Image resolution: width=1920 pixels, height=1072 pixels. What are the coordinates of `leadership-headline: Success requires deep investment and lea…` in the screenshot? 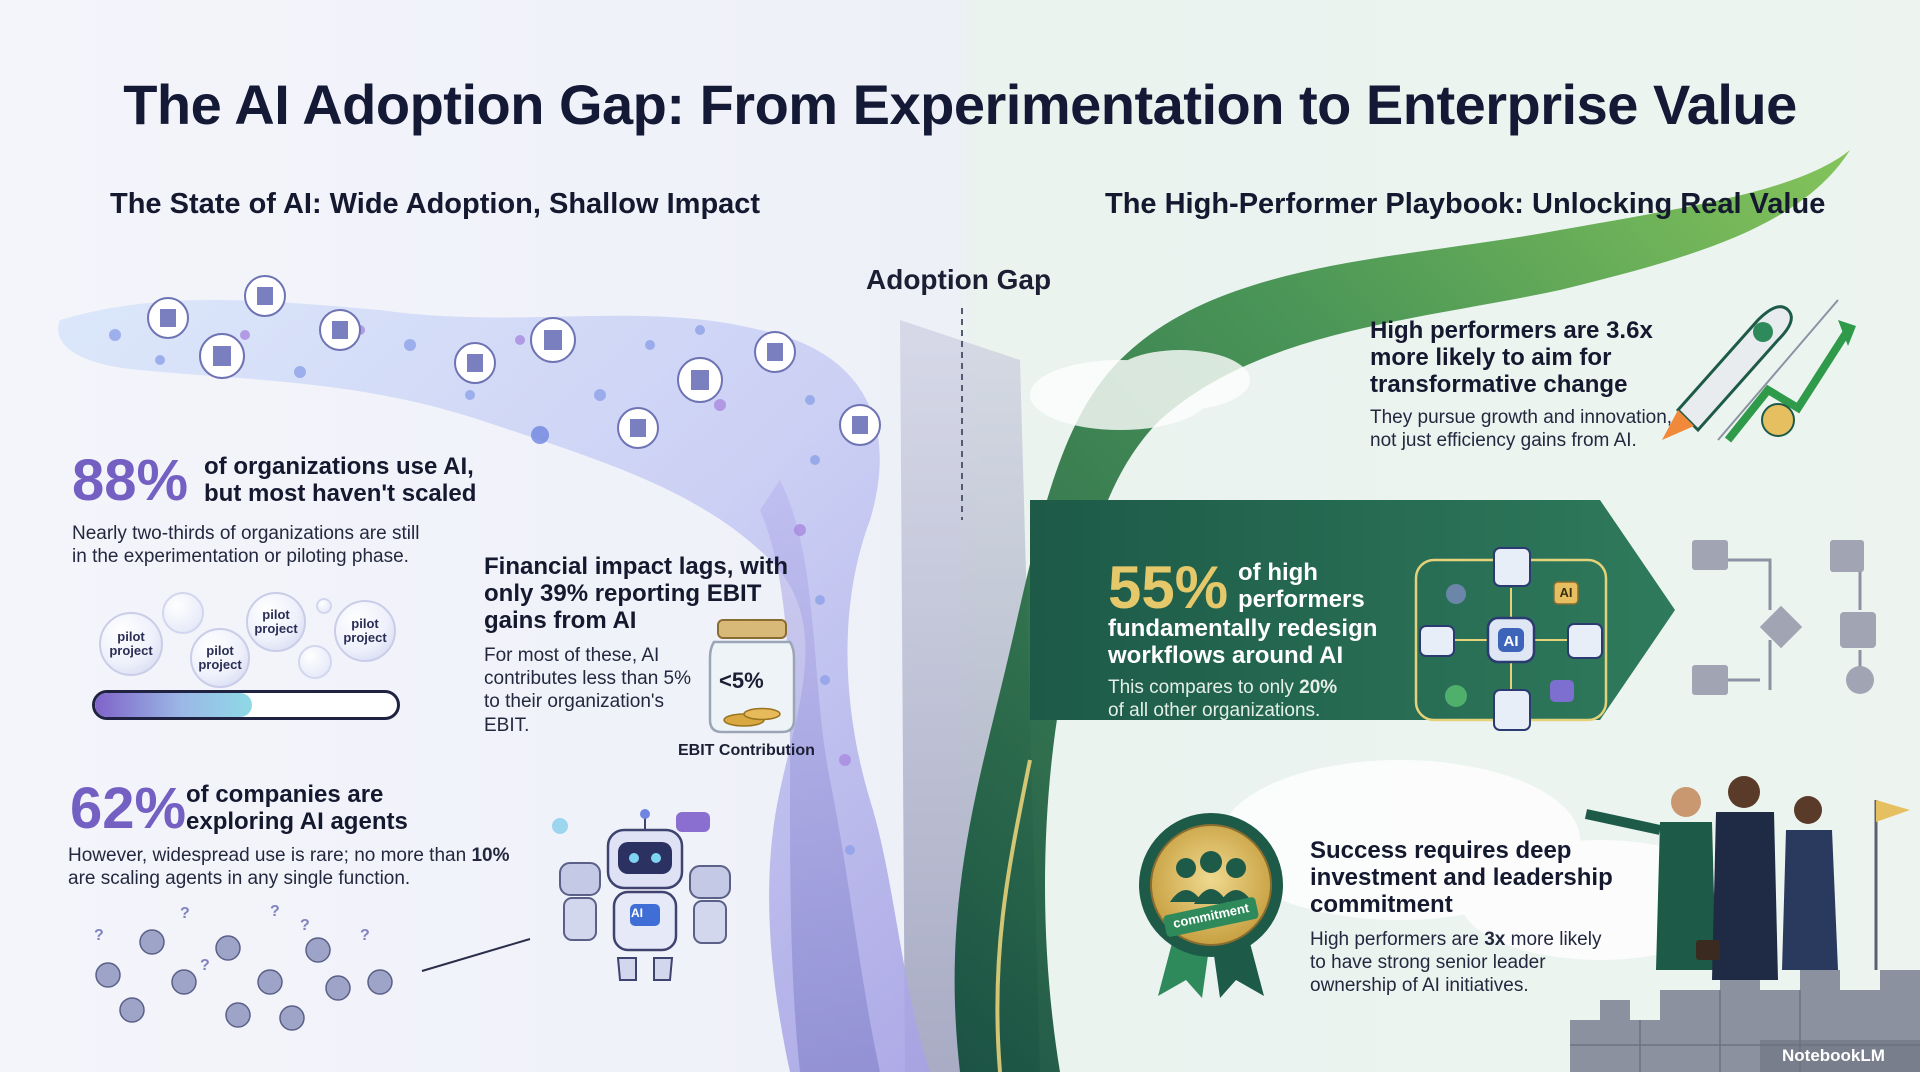 It's located at (1461, 878).